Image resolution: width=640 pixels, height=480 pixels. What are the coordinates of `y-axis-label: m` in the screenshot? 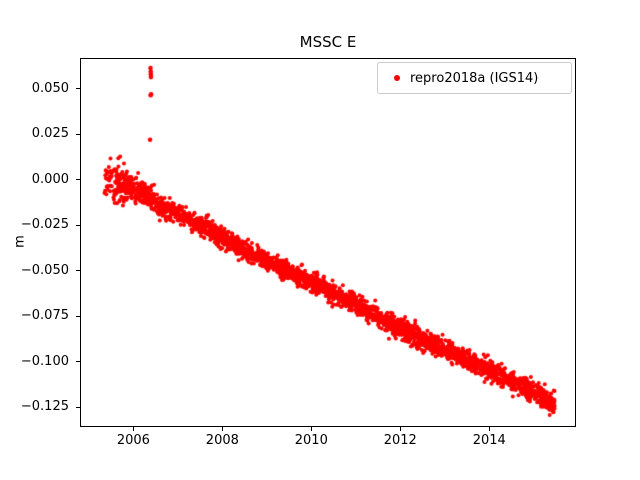 It's located at (20, 241).